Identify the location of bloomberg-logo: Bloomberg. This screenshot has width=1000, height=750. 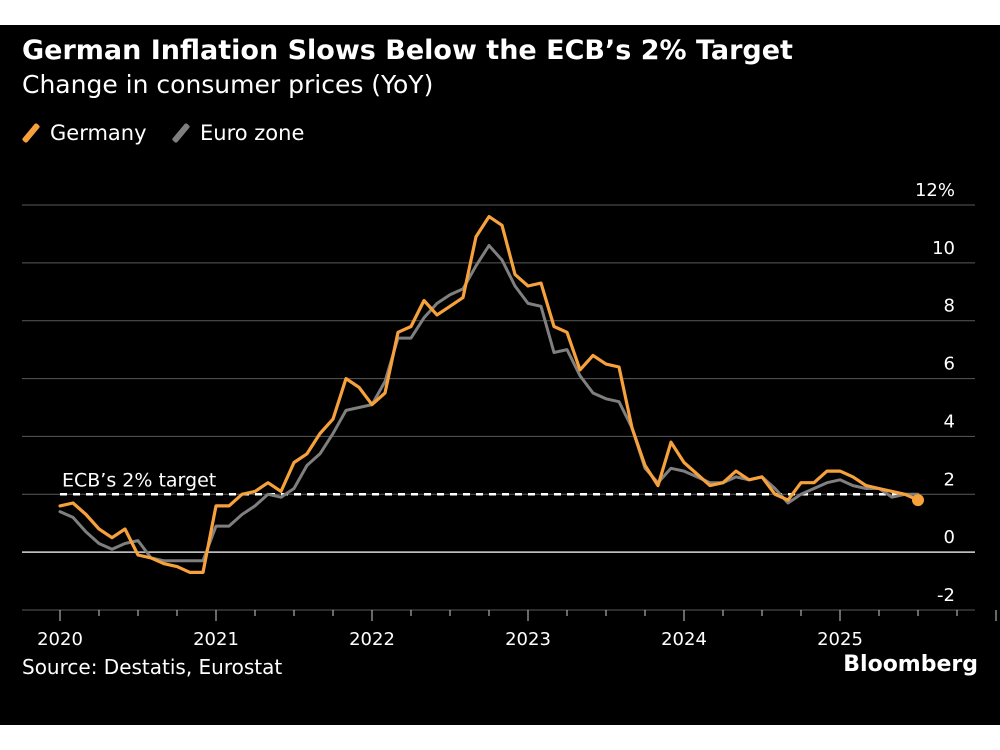
(910, 664).